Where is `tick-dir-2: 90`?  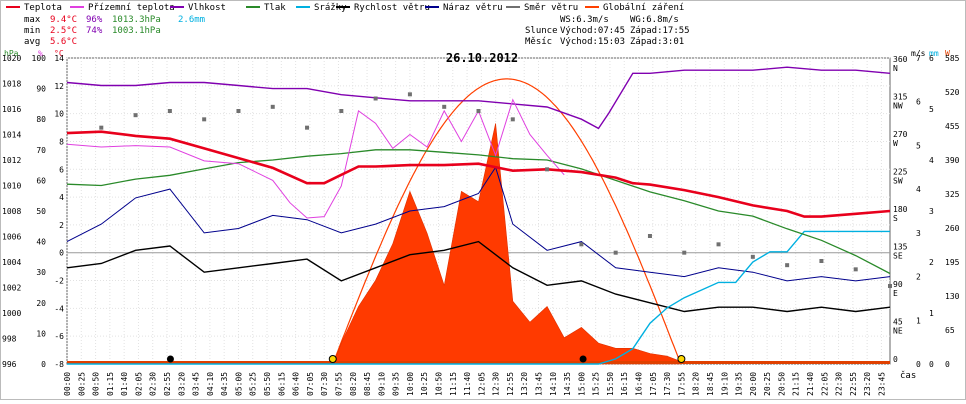
tick-dir-2: 90 is located at coordinates (898, 284).